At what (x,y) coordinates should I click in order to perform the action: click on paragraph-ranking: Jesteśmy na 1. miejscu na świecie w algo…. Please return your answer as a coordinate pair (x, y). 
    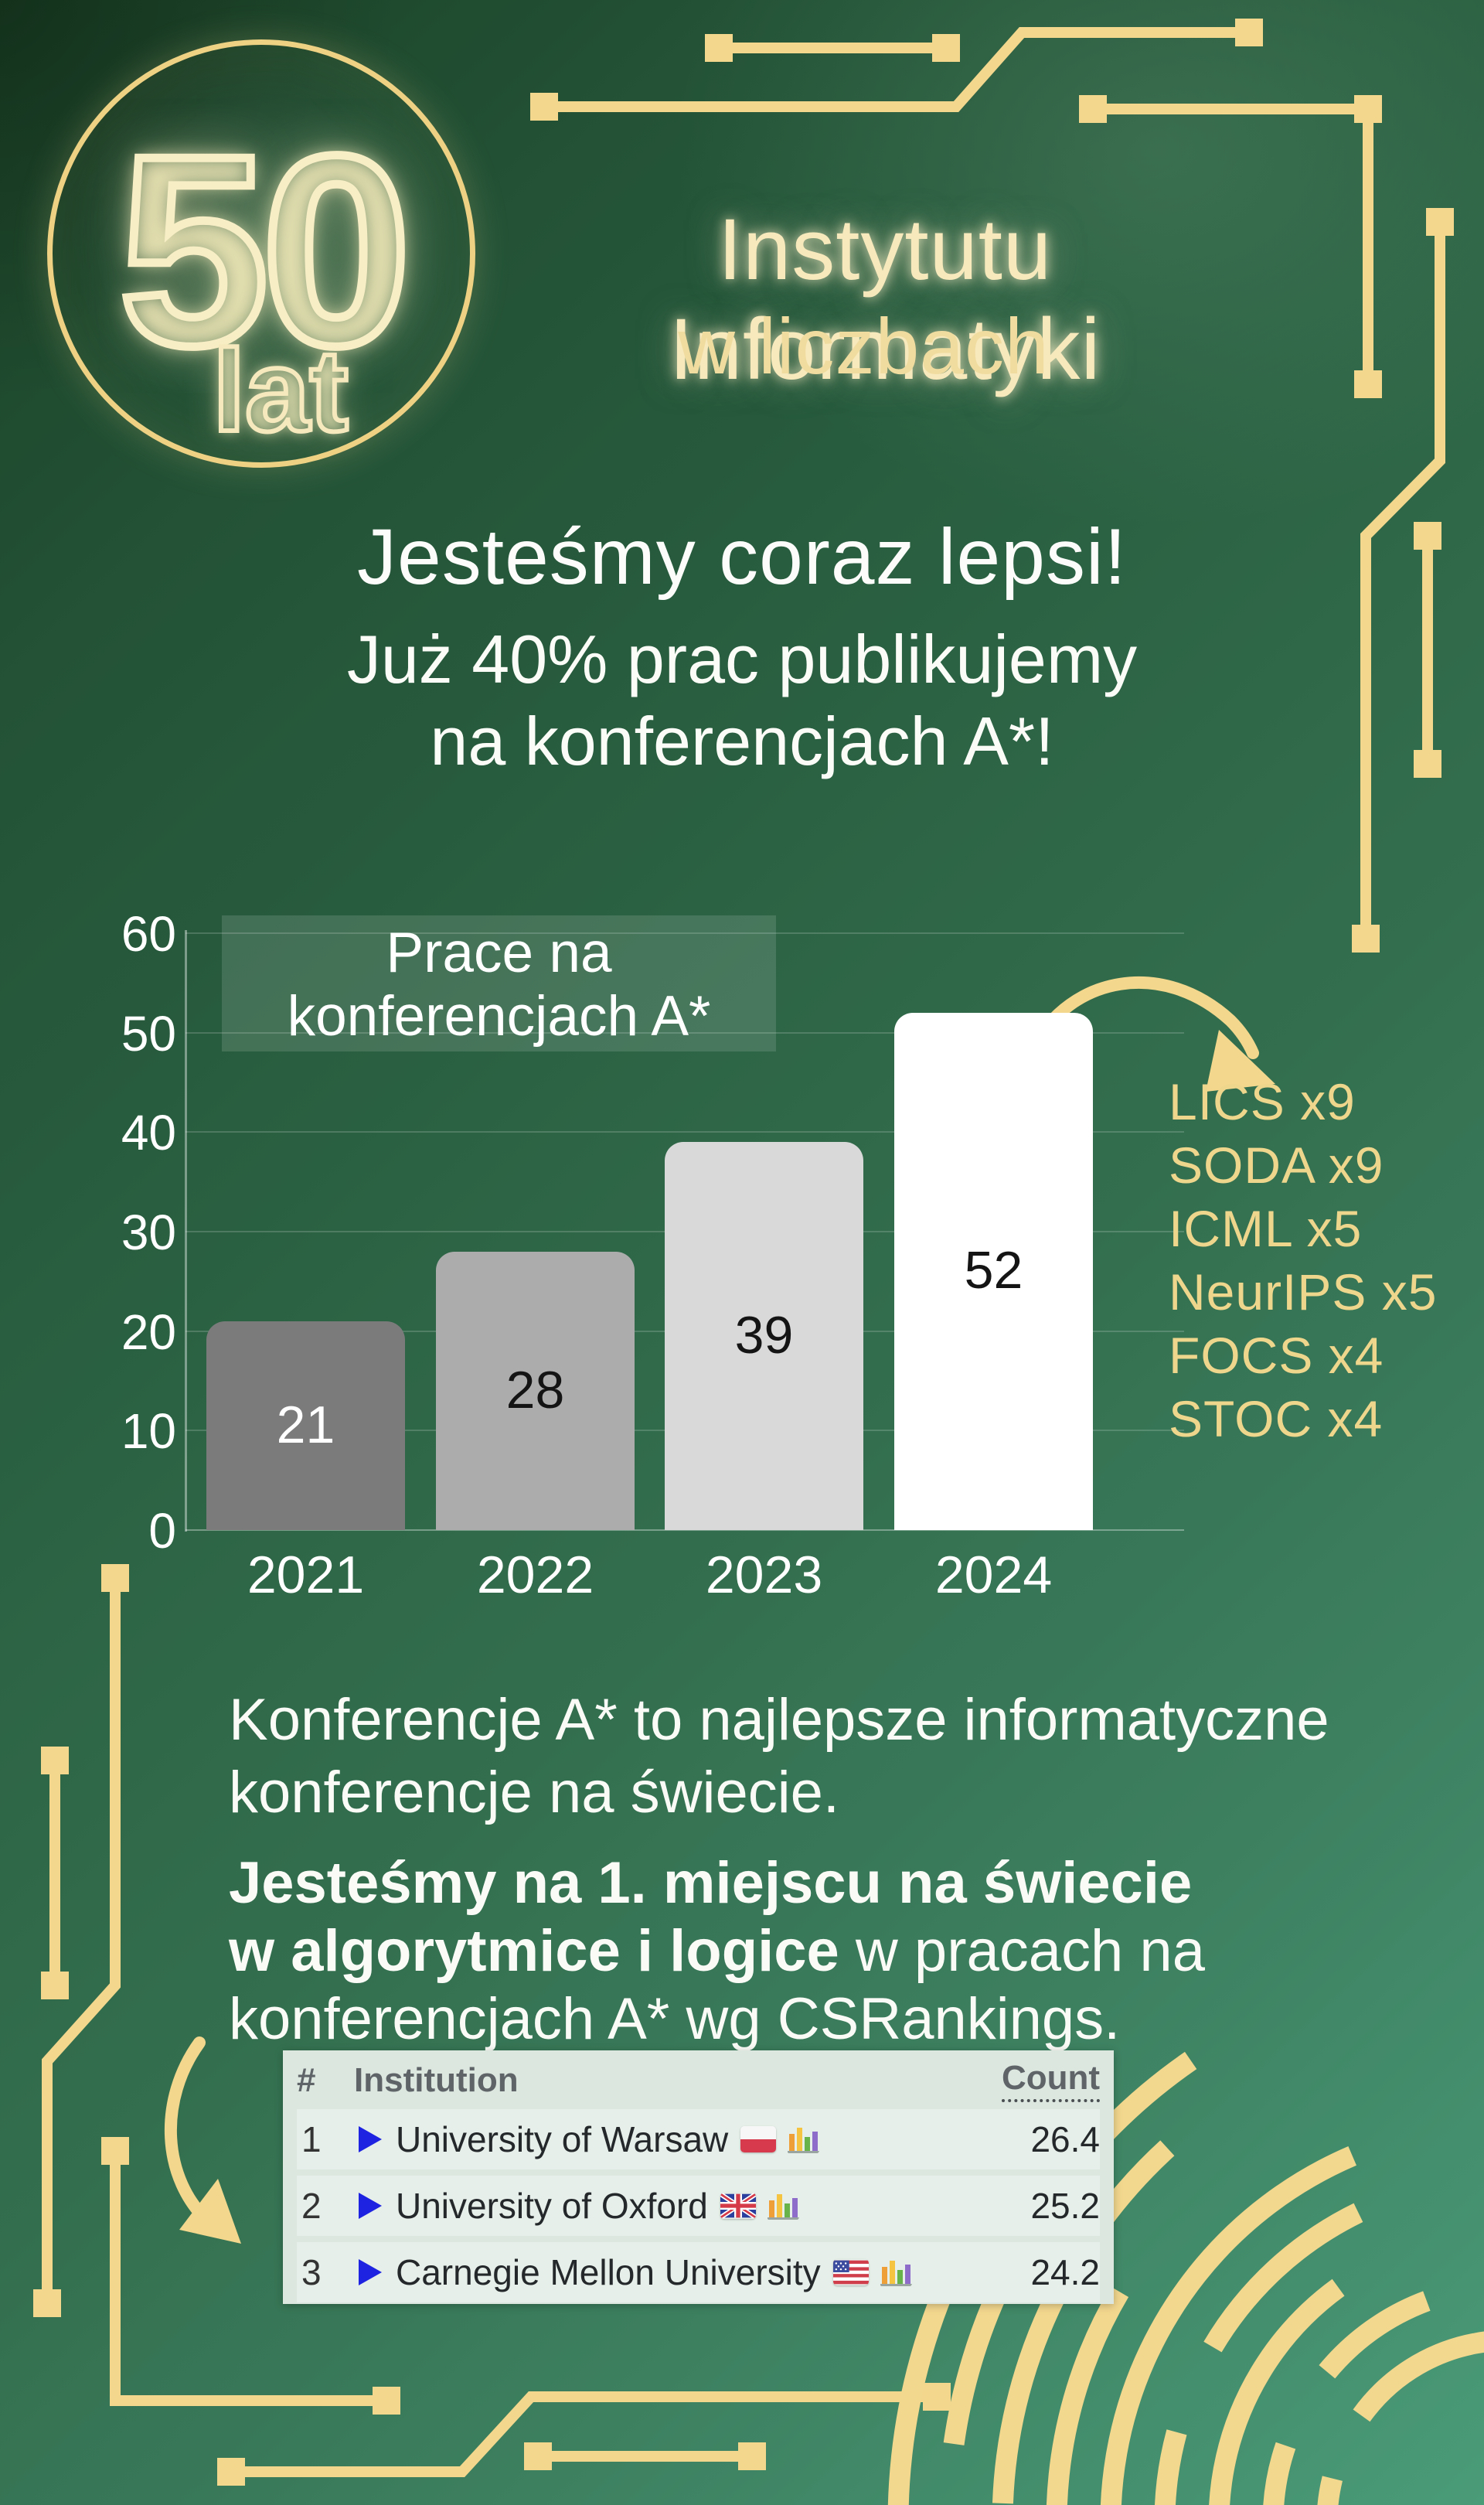
    Looking at the image, I should click on (717, 1951).